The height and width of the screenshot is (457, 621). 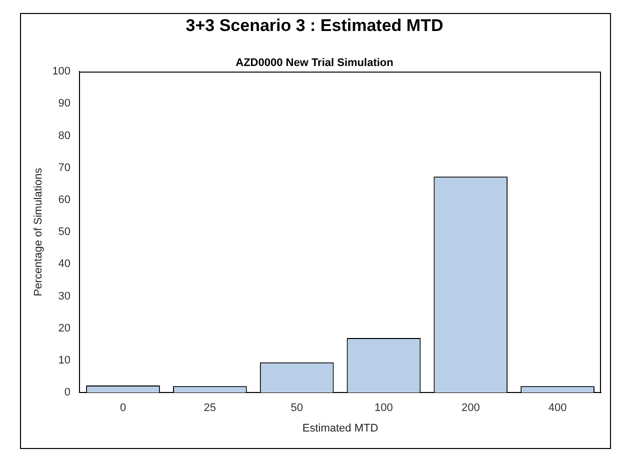 What do you see at coordinates (315, 25) in the screenshot?
I see `chart-title: 3+3 Scenario 3 : Estimated MTD` at bounding box center [315, 25].